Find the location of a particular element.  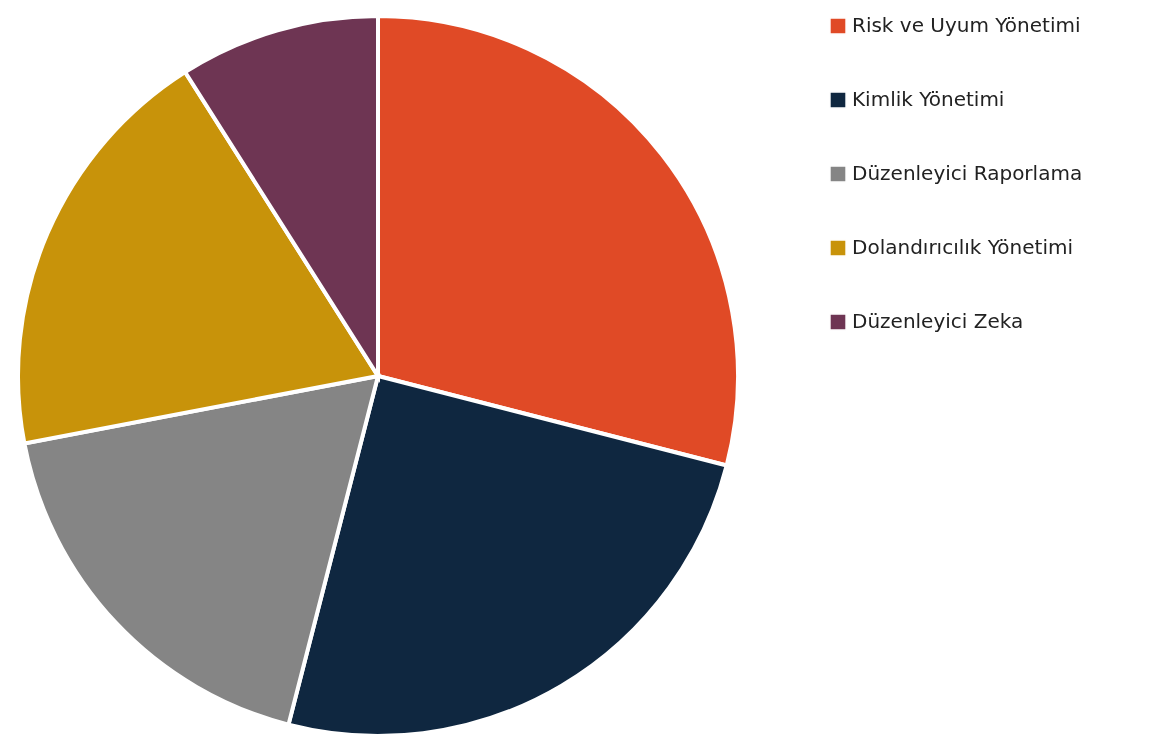

legend-label: Risk ve Uyum Yönetimi is located at coordinates (966, 25).